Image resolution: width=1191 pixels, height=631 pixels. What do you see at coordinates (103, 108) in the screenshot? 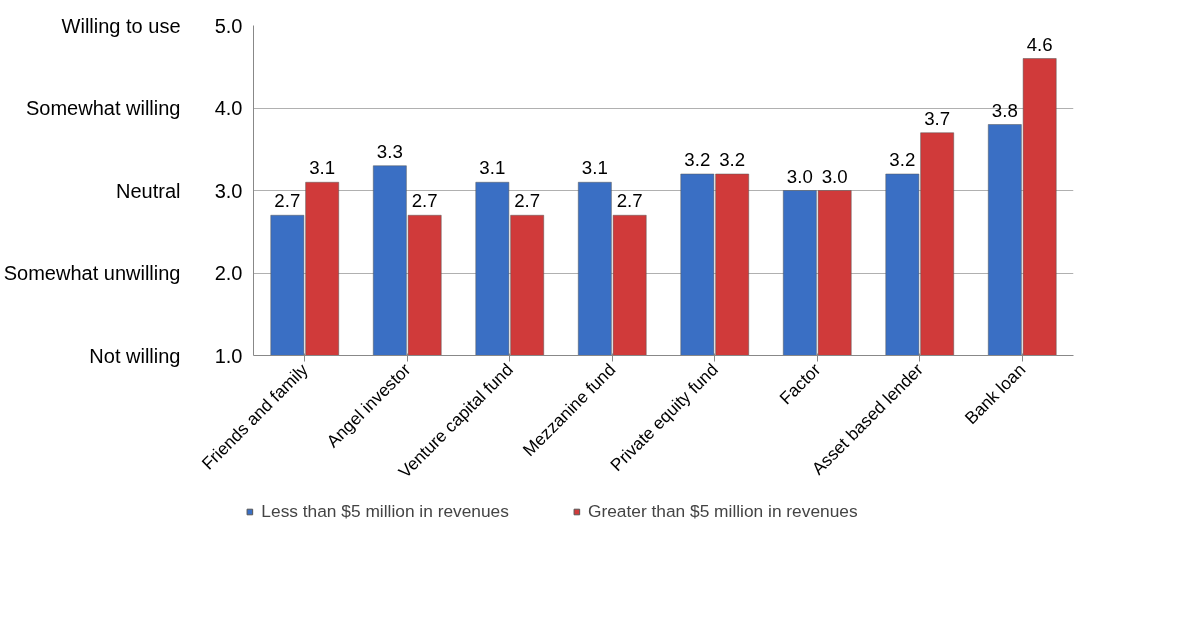
I see `text: Somewhat willing` at bounding box center [103, 108].